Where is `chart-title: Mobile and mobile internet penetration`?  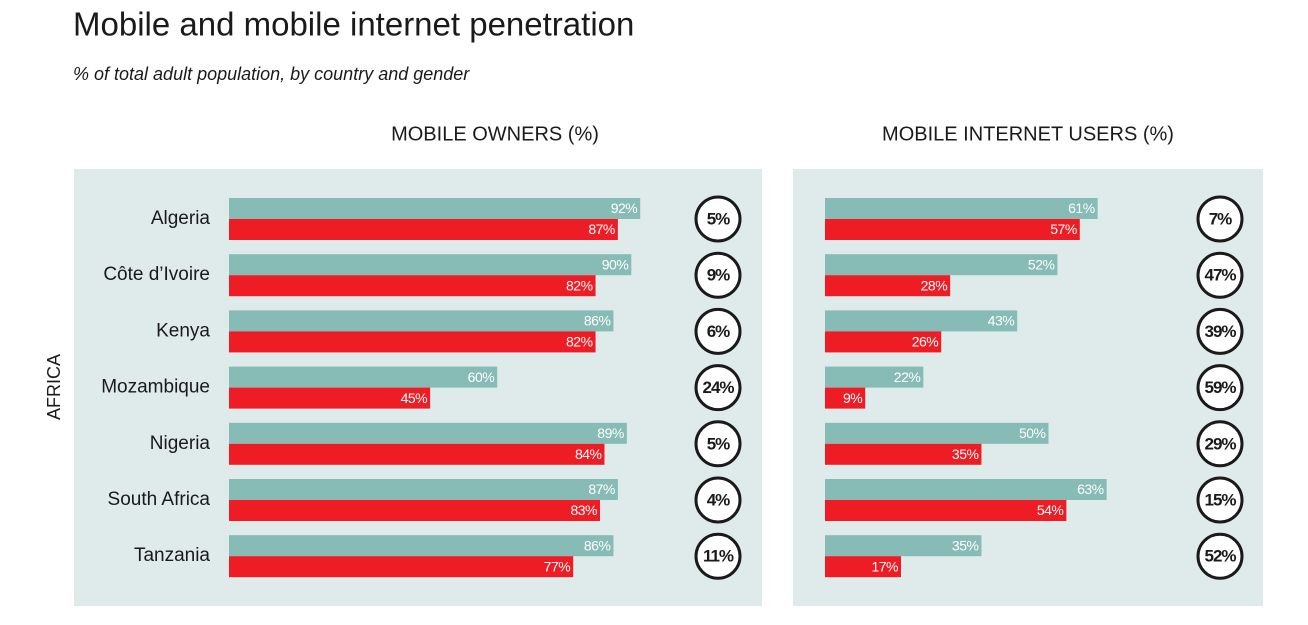
chart-title: Mobile and mobile internet penetration is located at coordinates (353, 24).